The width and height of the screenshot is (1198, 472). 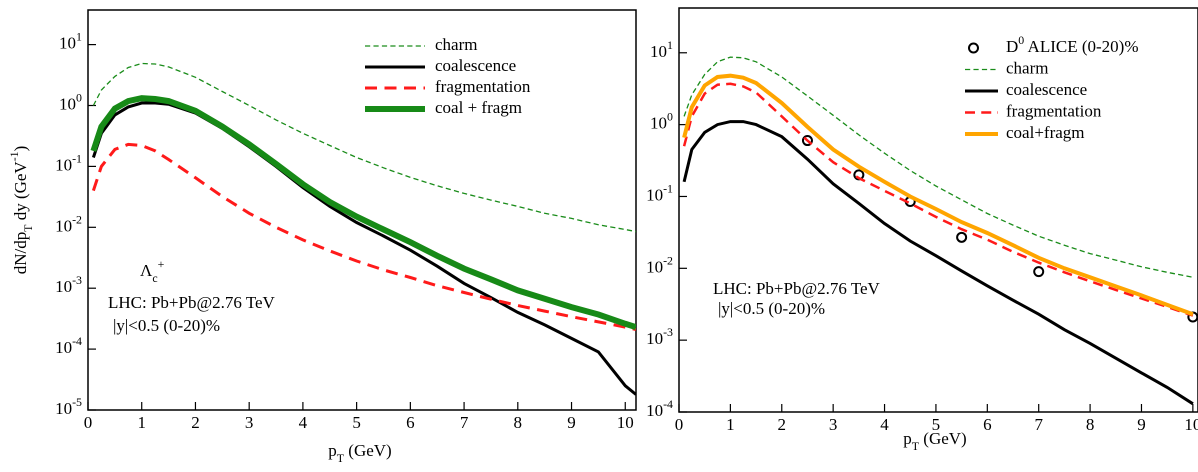 I want to click on annotation: Λc+, so click(x=152, y=271).